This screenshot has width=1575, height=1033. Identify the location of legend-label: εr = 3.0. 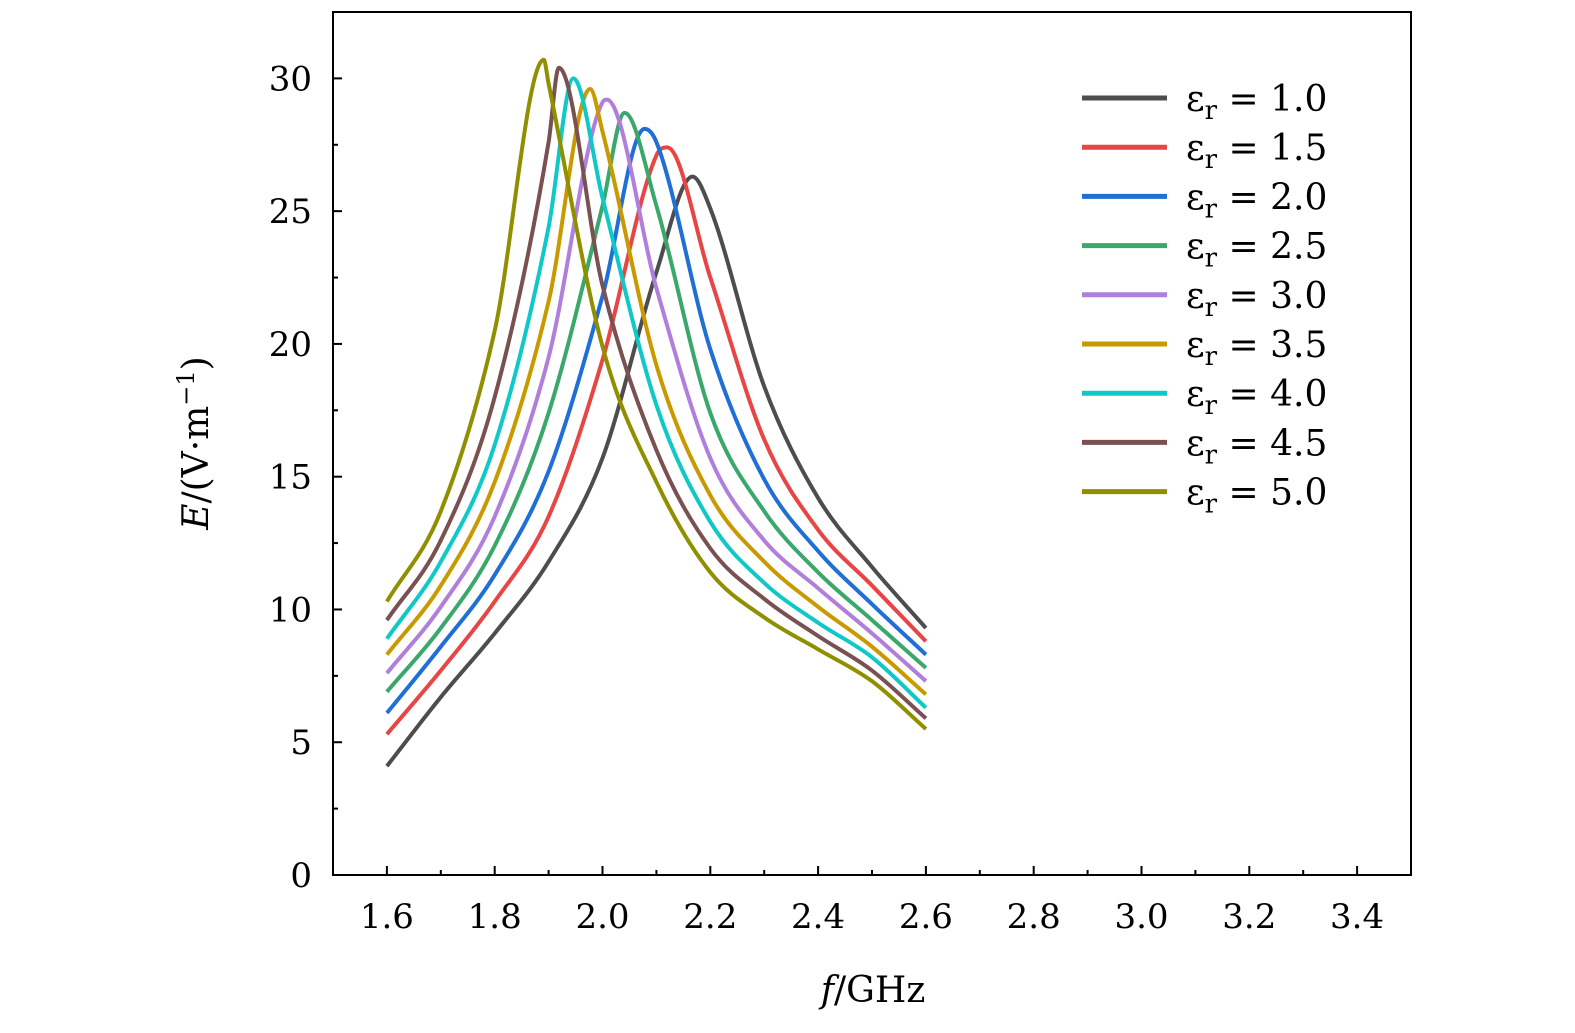
(1256, 299).